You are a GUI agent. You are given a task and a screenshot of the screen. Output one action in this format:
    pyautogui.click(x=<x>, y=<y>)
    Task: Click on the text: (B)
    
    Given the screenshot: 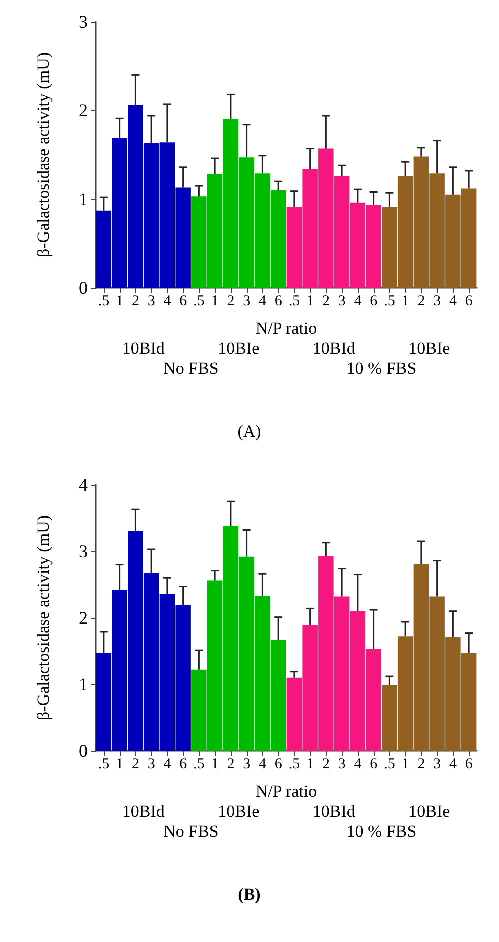 What is the action you would take?
    pyautogui.click(x=249, y=894)
    